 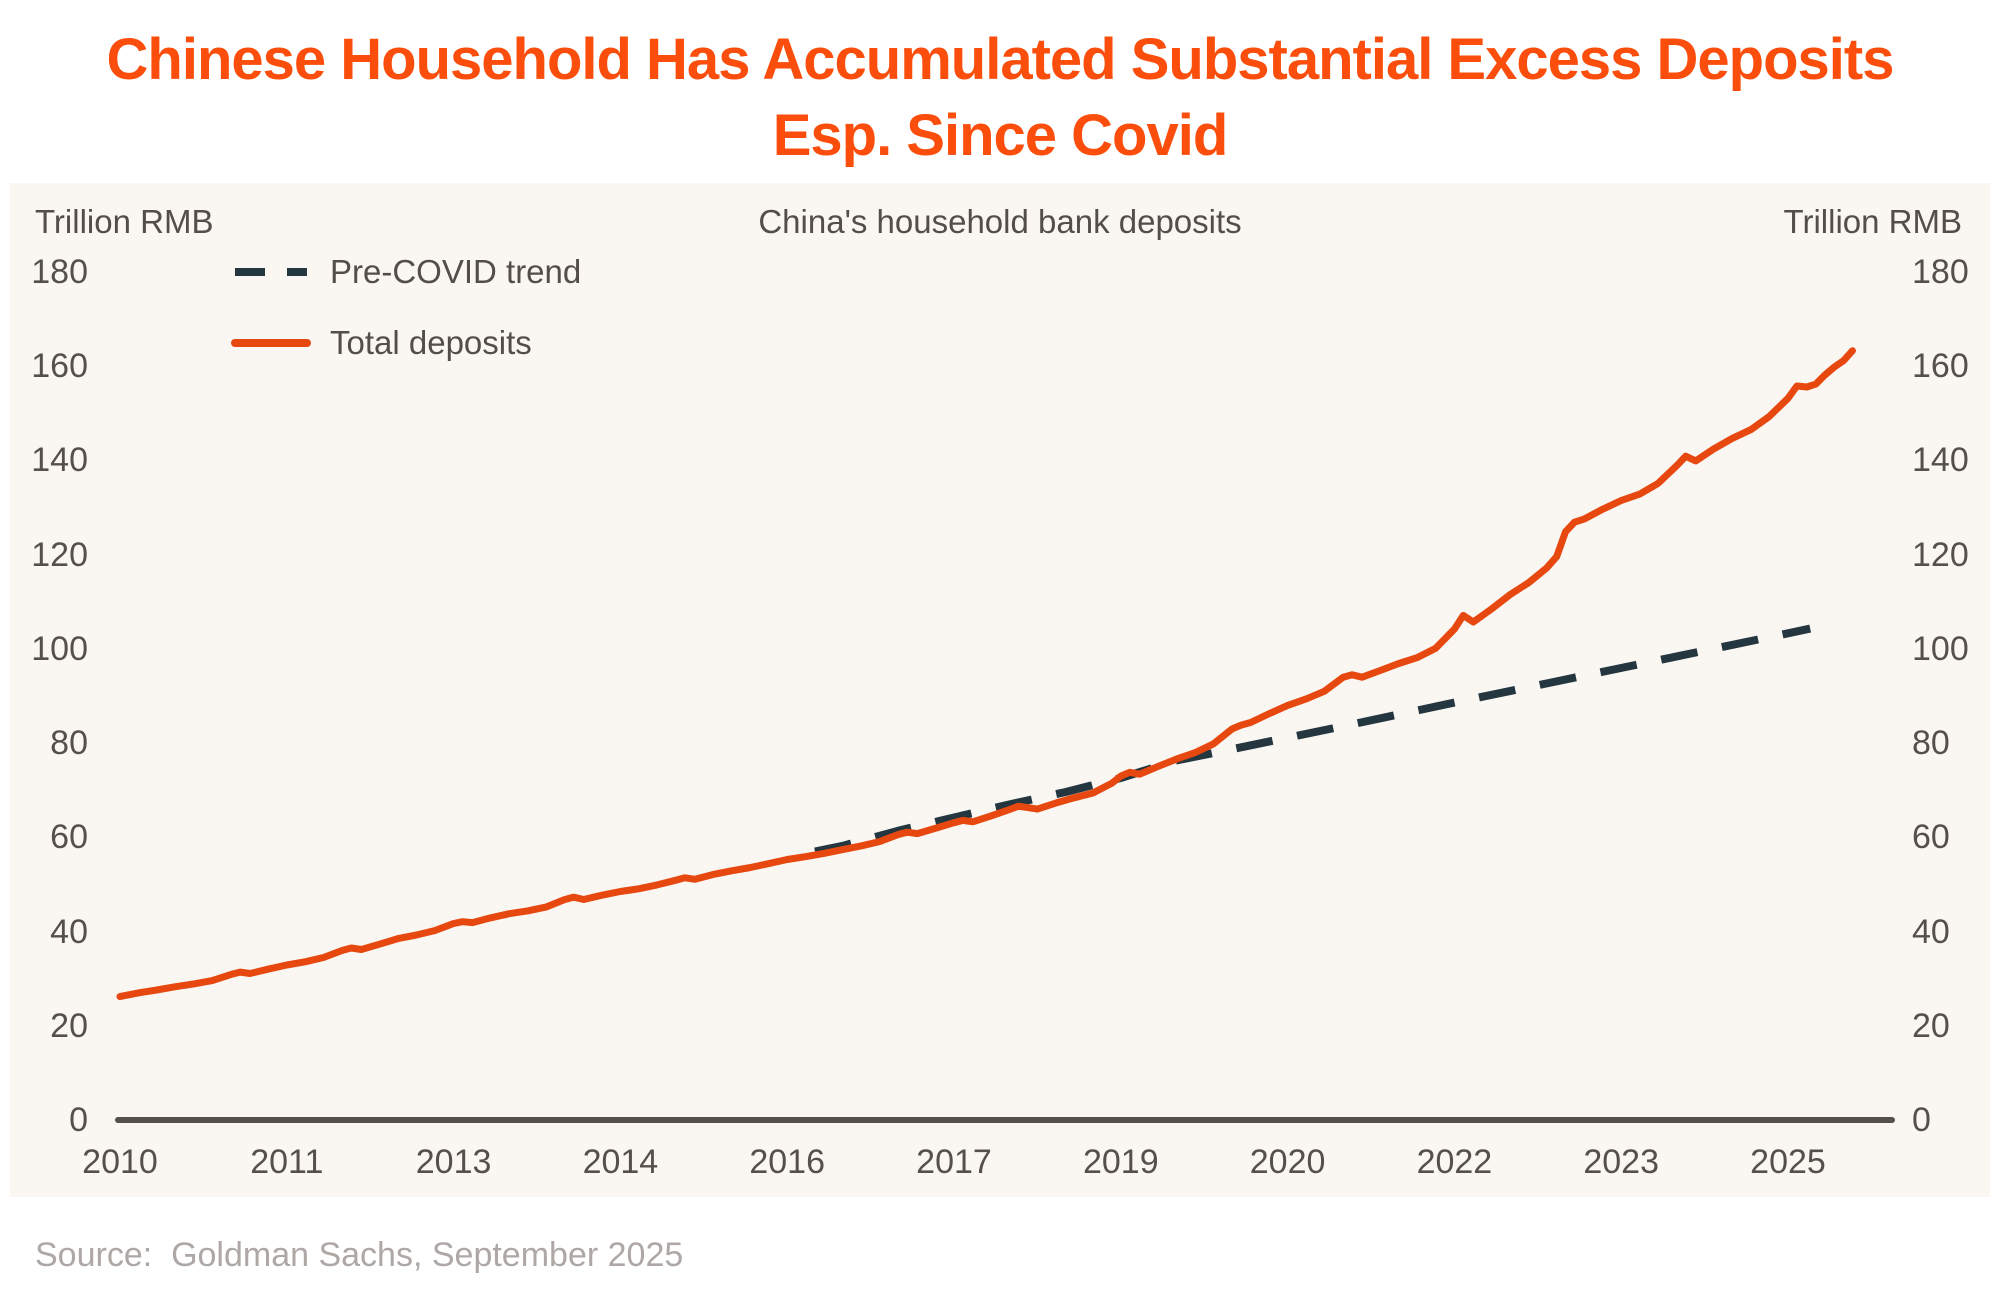 I want to click on y-tick-label-right: 80, so click(x=1931, y=743).